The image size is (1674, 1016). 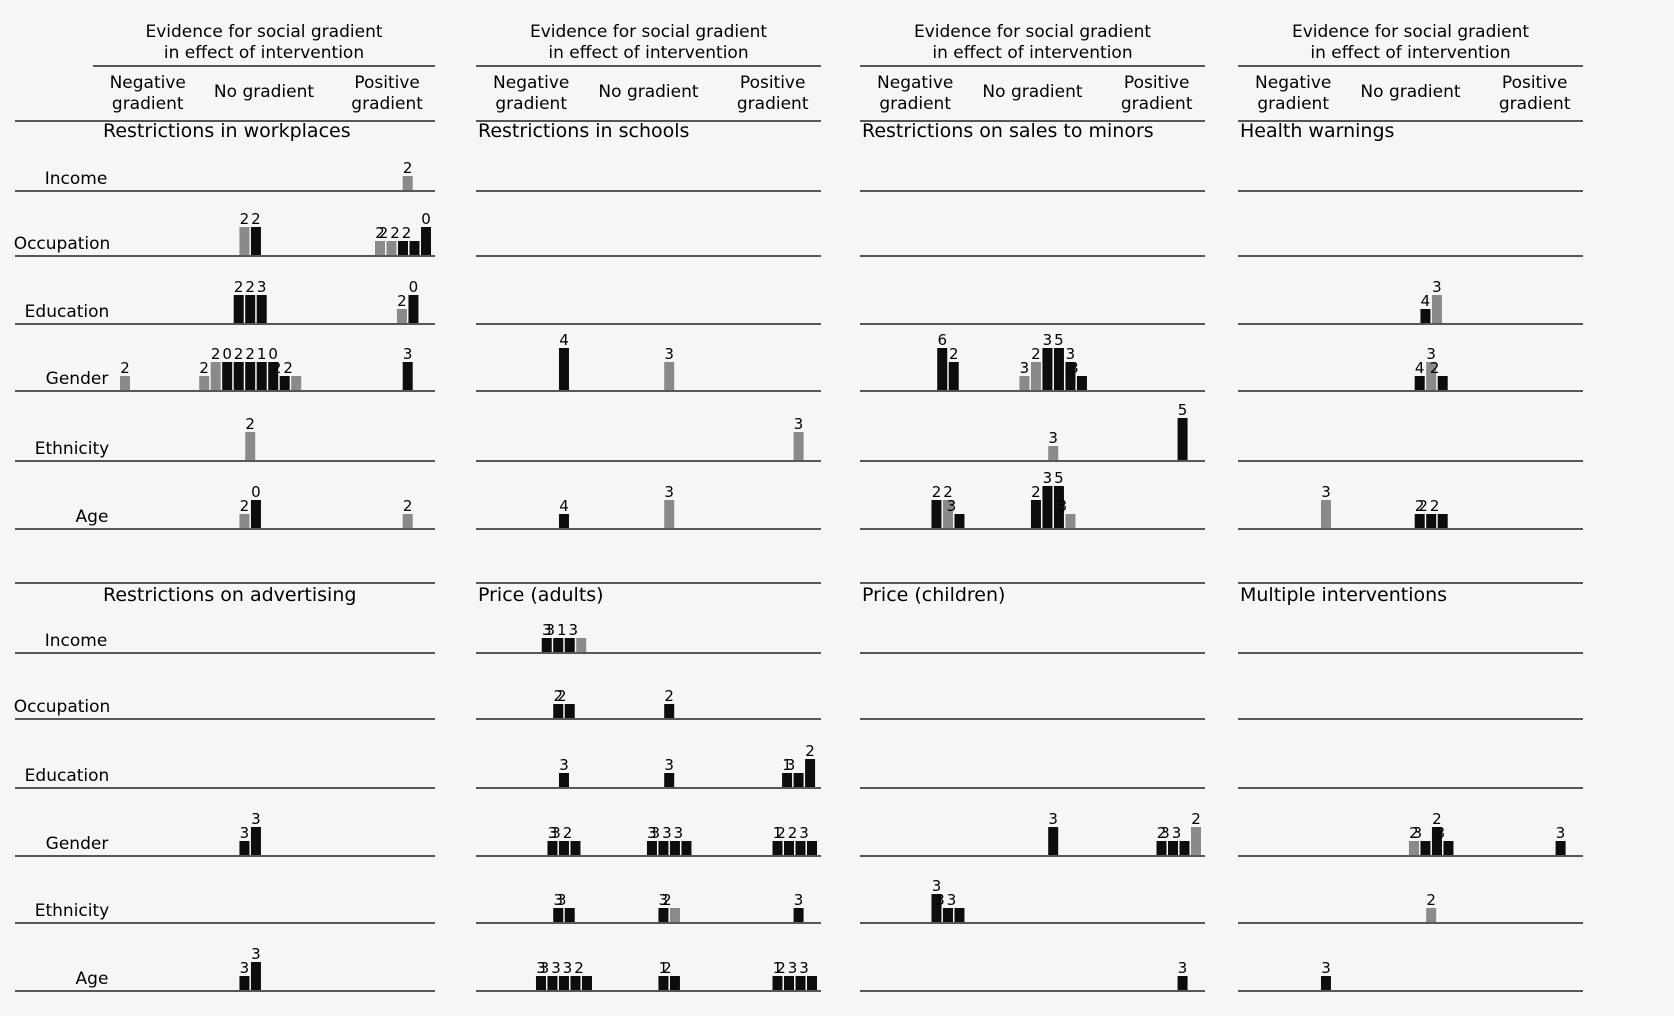 I want to click on panel: Restrictions in schools 4 3 3 4 3, so click(x=641, y=324).